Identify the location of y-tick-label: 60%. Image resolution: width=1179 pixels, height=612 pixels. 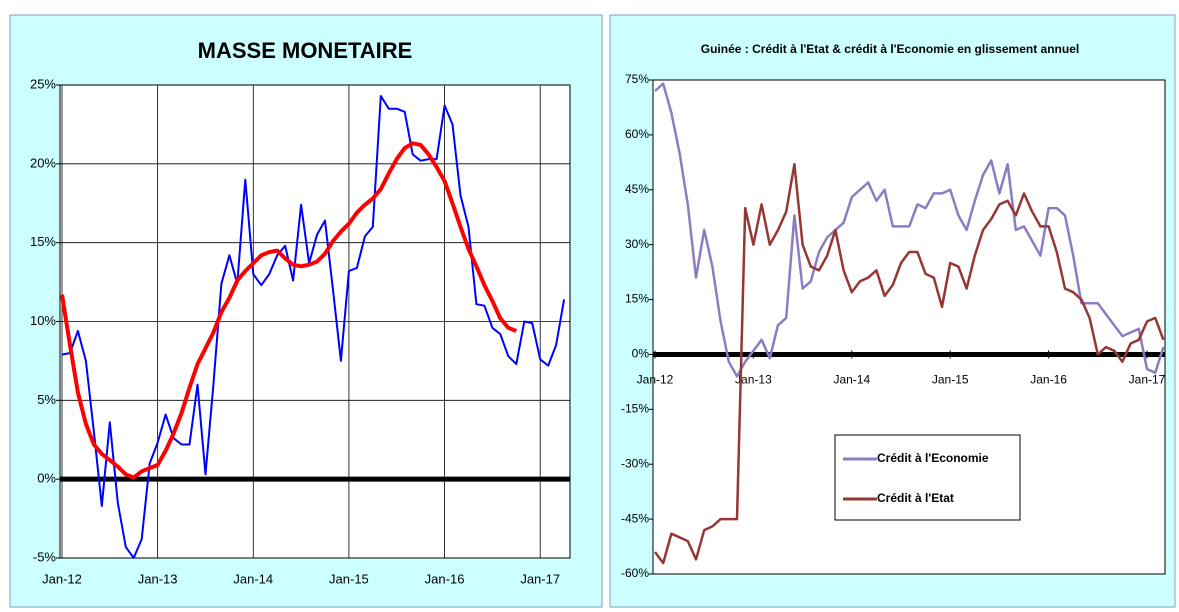
(637, 134).